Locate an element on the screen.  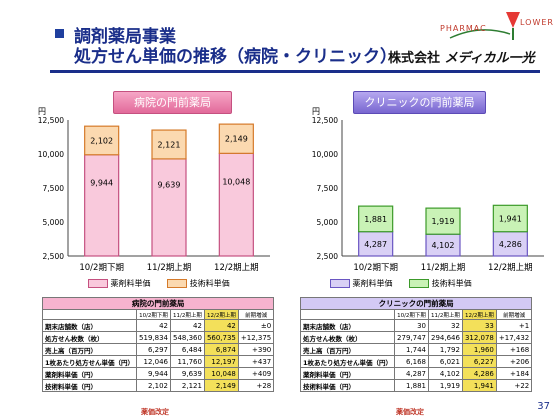
table-cell: +22 is located at coordinates (514, 385).